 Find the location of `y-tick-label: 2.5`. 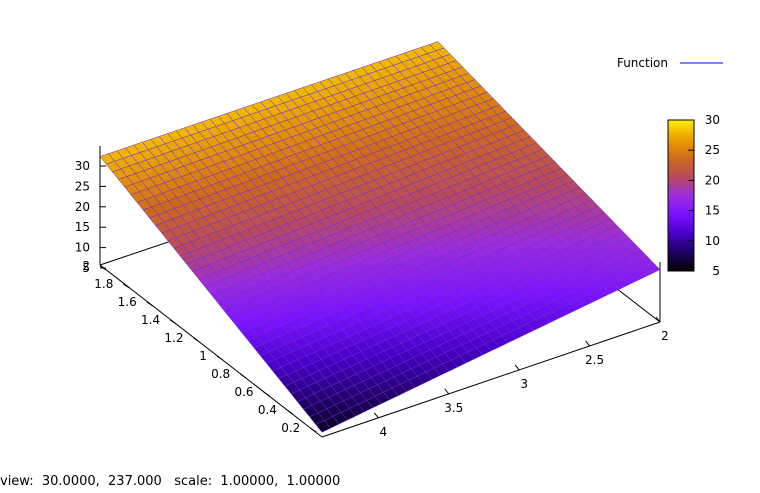

y-tick-label: 2.5 is located at coordinates (594, 360).